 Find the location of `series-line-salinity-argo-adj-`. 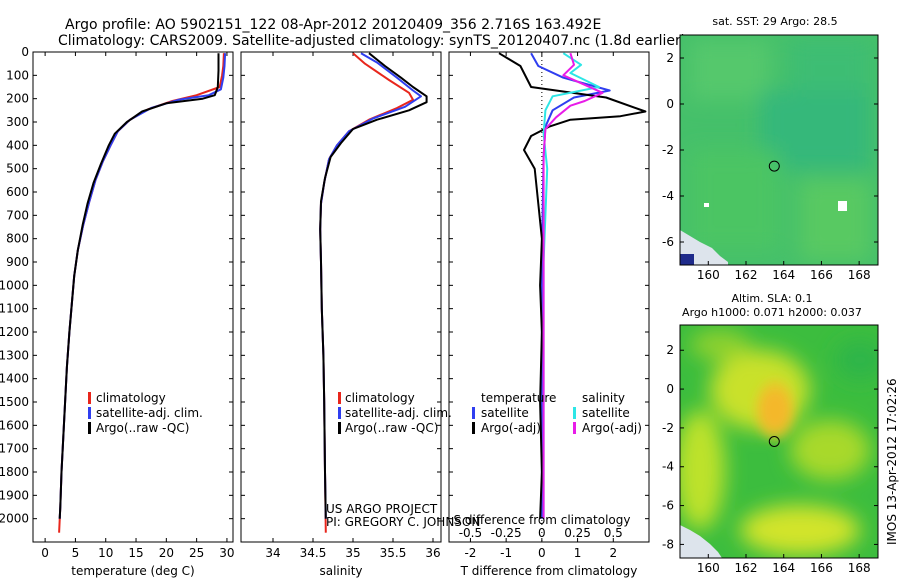

series-line-salinity-argo-adj- is located at coordinates (573, 285).